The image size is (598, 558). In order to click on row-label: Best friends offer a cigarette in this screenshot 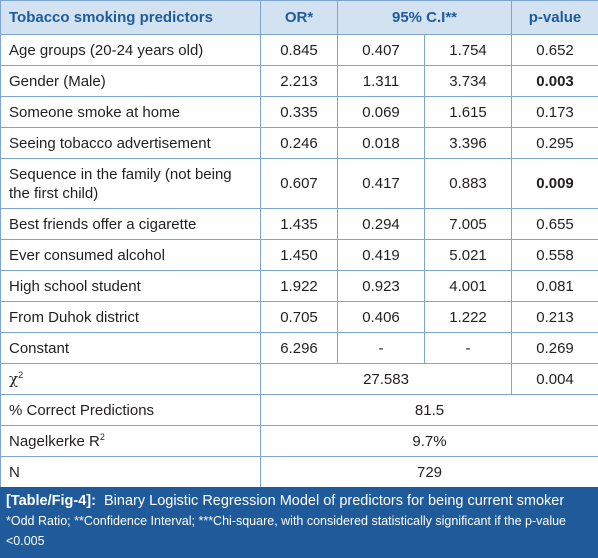, I will do `click(130, 224)`.